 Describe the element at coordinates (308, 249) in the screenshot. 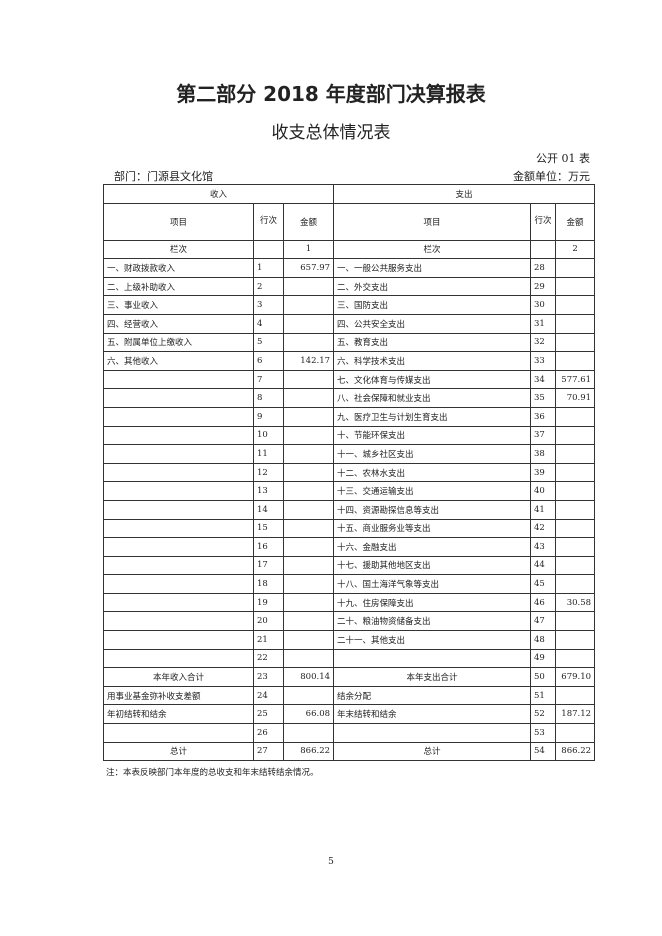

I see `column-index: 1` at that location.